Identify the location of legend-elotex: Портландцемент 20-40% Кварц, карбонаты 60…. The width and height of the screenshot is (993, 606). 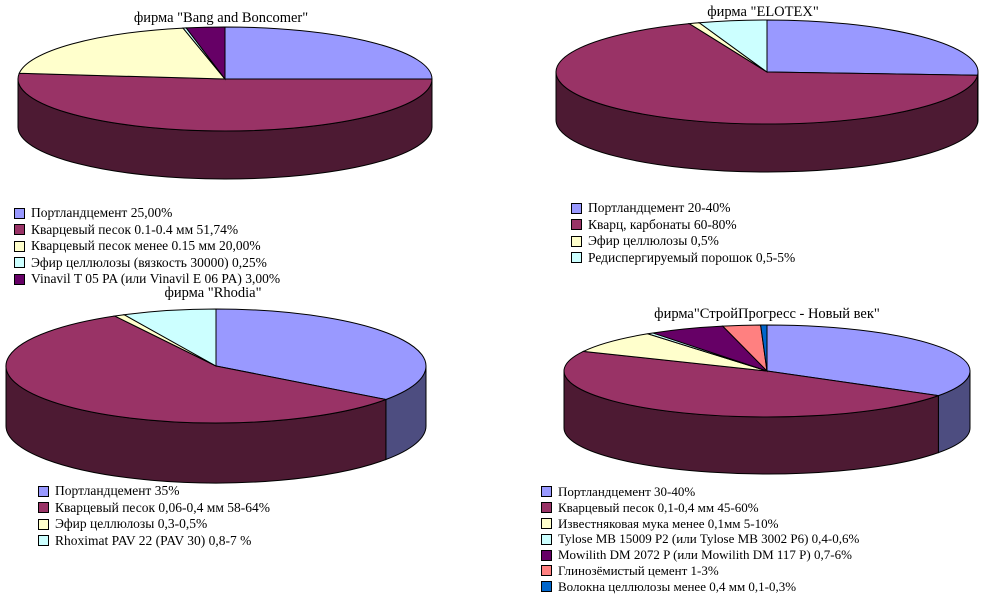
(683, 233).